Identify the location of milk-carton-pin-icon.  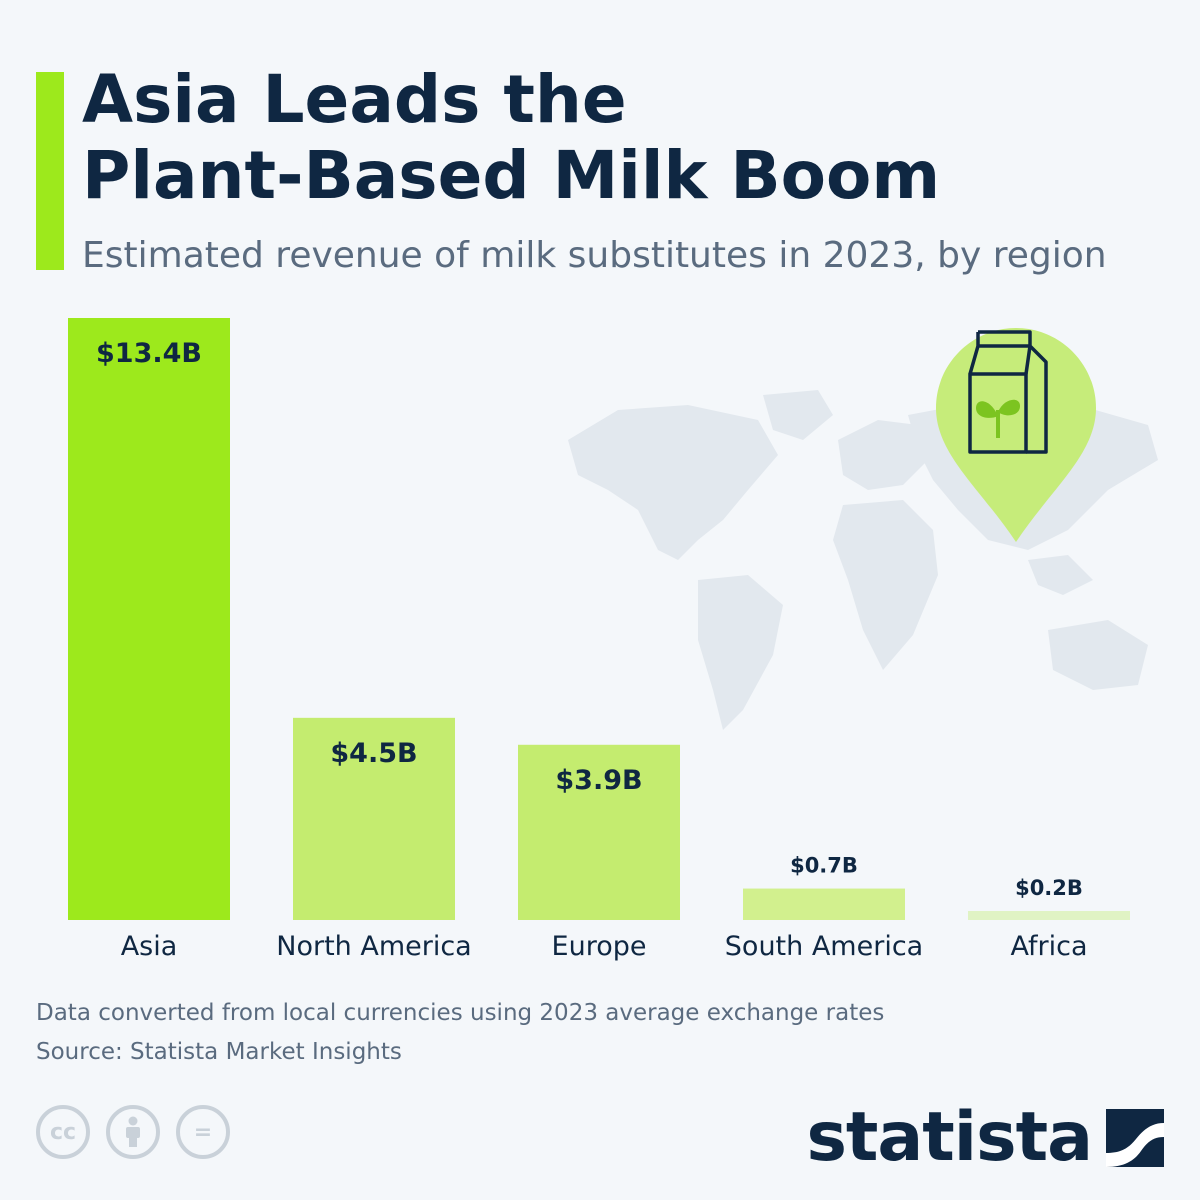
(1016, 435).